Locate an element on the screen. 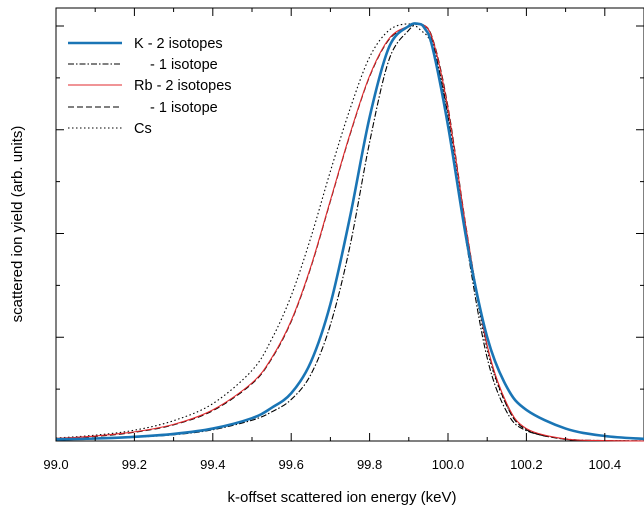  x-tick-label: 99.6 is located at coordinates (291, 464).